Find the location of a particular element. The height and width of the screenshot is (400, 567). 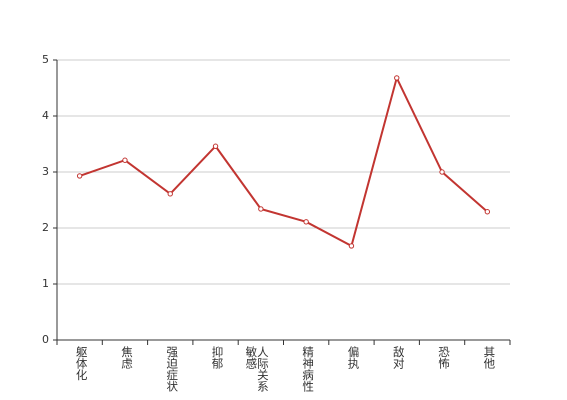

x-tick-label: 人际关系敏感 is located at coordinates (257, 369).